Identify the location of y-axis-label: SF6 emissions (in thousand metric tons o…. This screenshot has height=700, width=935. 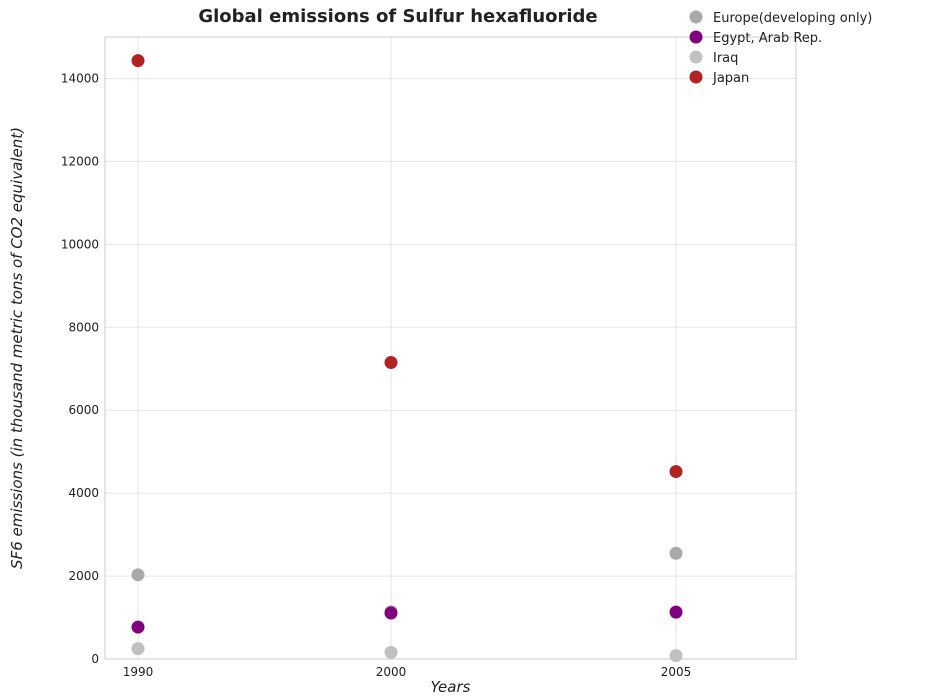
(17, 348).